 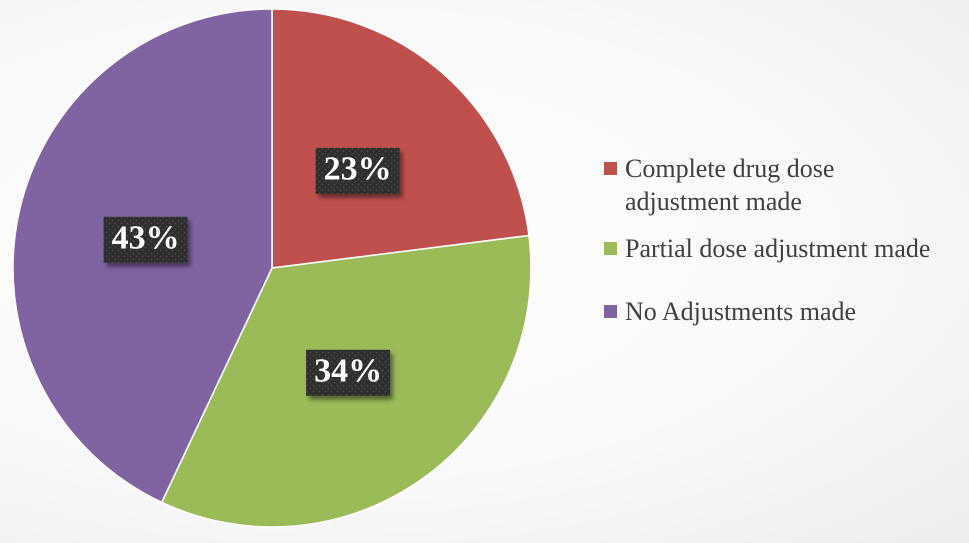 I want to click on data-label-complete-adjustment: 23%, so click(x=357, y=170).